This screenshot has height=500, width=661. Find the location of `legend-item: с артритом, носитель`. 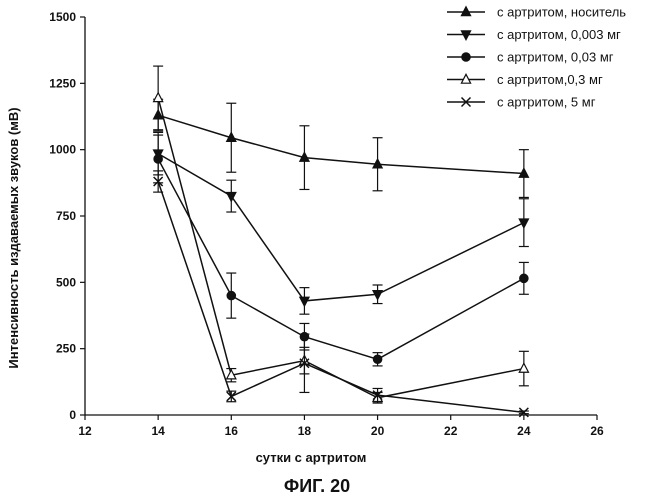

legend-item: с артритом, носитель is located at coordinates (536, 12).